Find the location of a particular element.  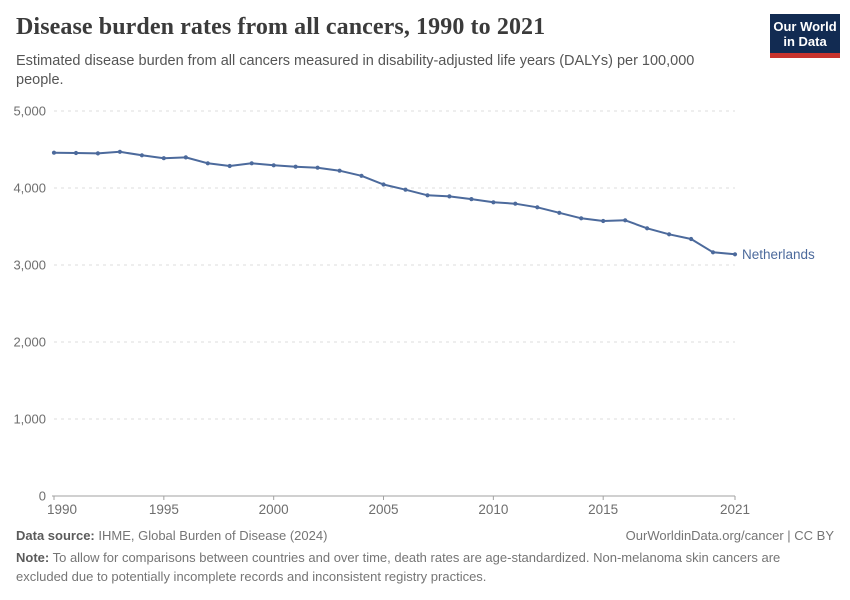

x-axis-tick-label: 2005 is located at coordinates (383, 509).